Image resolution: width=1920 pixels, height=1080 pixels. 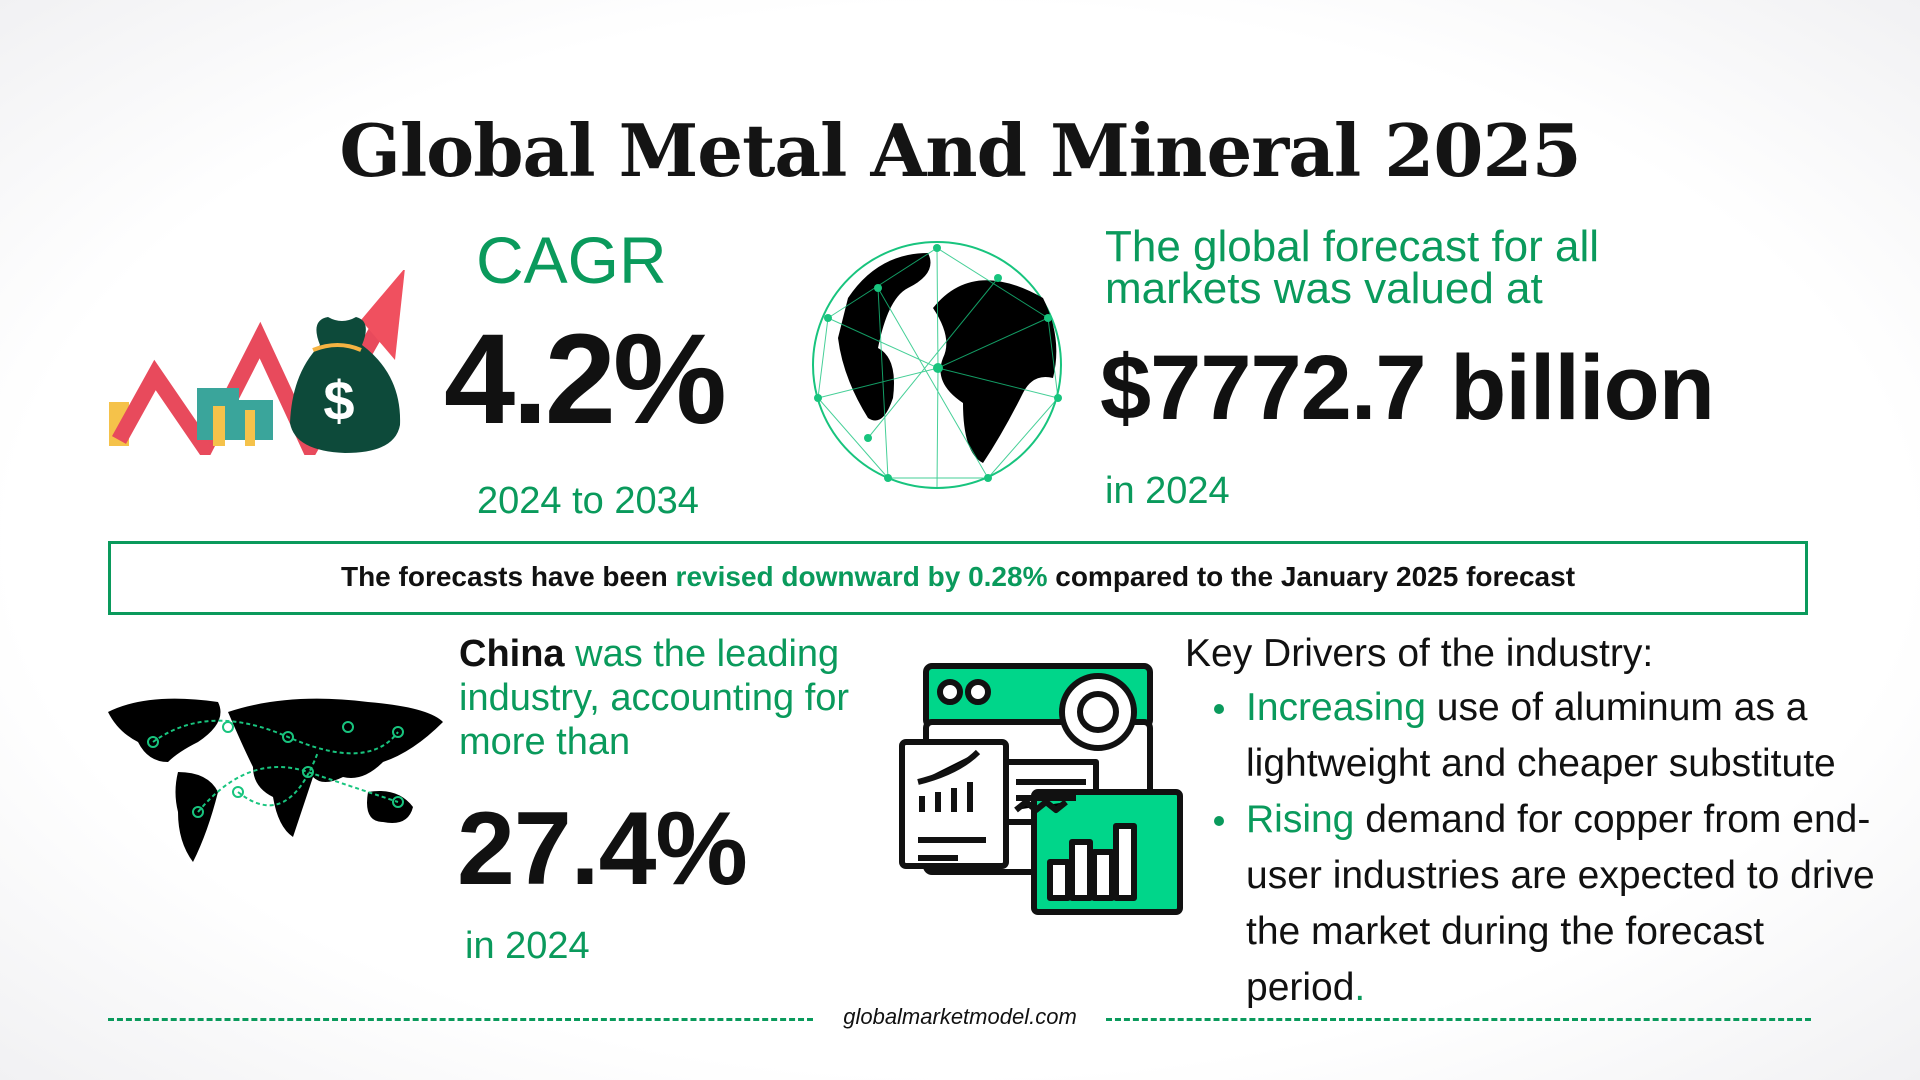 I want to click on china-year: in 2024, so click(x=527, y=946).